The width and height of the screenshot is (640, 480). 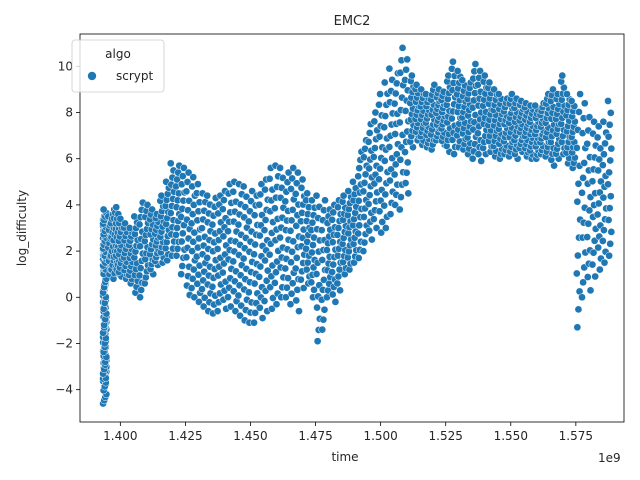 What do you see at coordinates (22, 228) in the screenshot?
I see `y-axis-label: log_difficulty` at bounding box center [22, 228].